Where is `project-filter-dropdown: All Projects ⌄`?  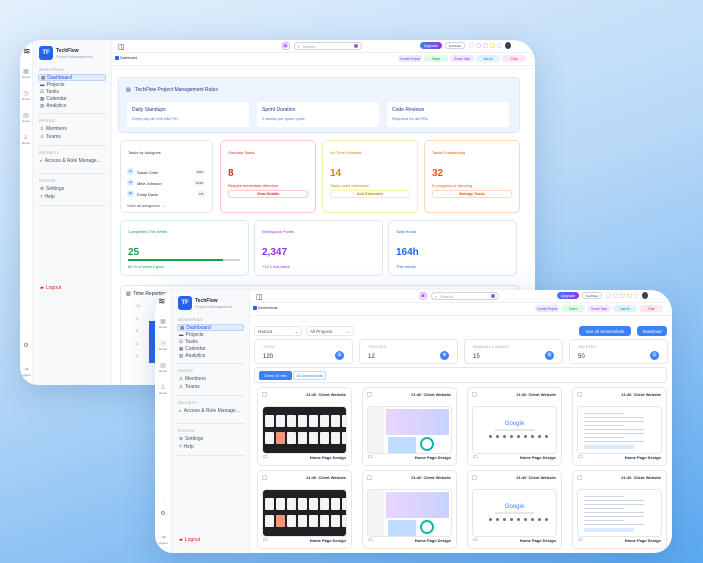
project-filter-dropdown: All Projects ⌄ is located at coordinates (330, 331).